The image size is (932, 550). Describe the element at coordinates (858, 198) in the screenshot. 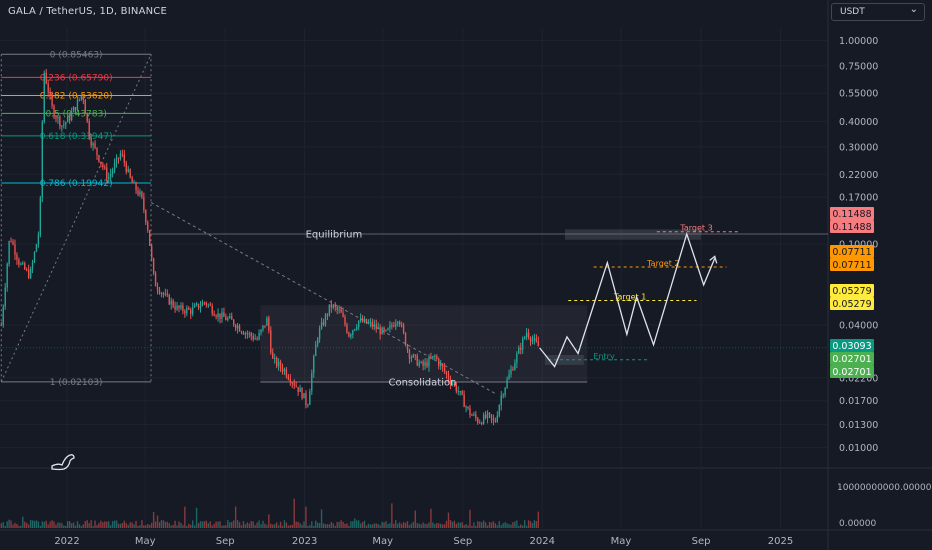

I see `y-tick-label: 0.17000` at that location.